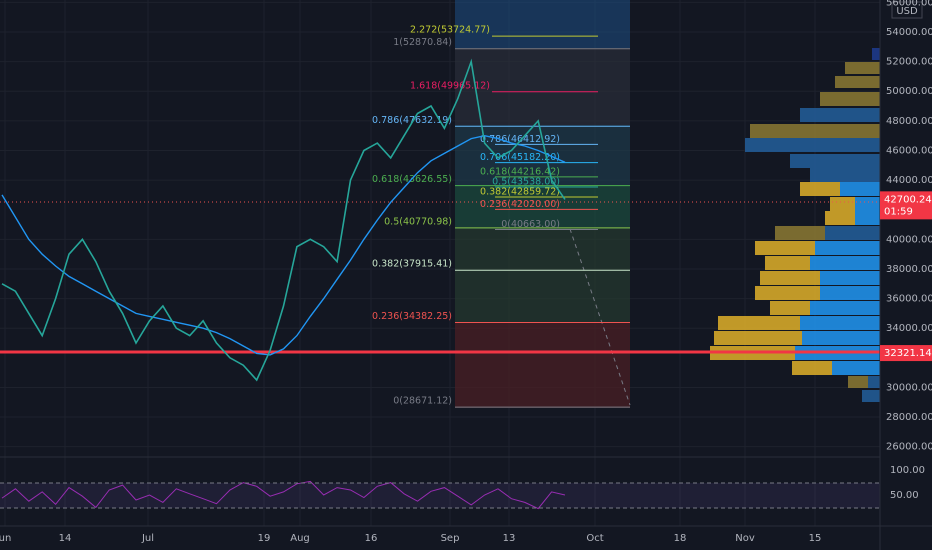  What do you see at coordinates (815, 538) in the screenshot?
I see `x-tick-label: 15` at bounding box center [815, 538].